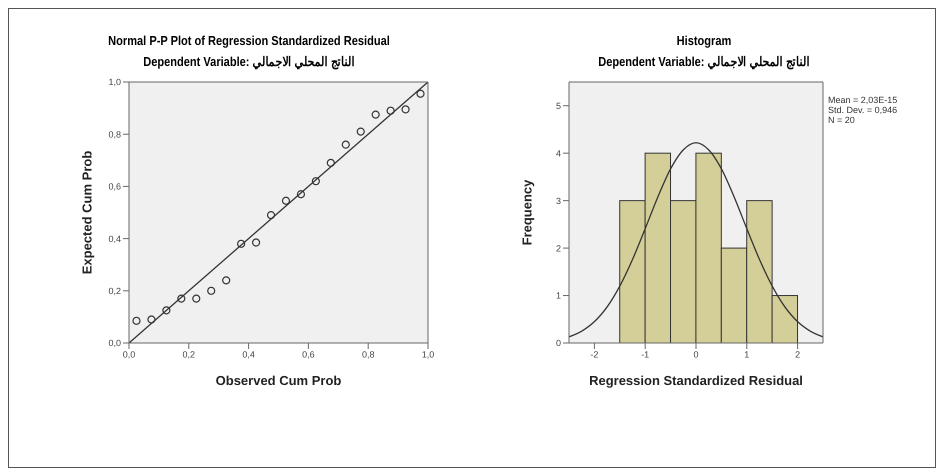  What do you see at coordinates (558, 105) in the screenshot?
I see `y-tick-label: 5` at bounding box center [558, 105].